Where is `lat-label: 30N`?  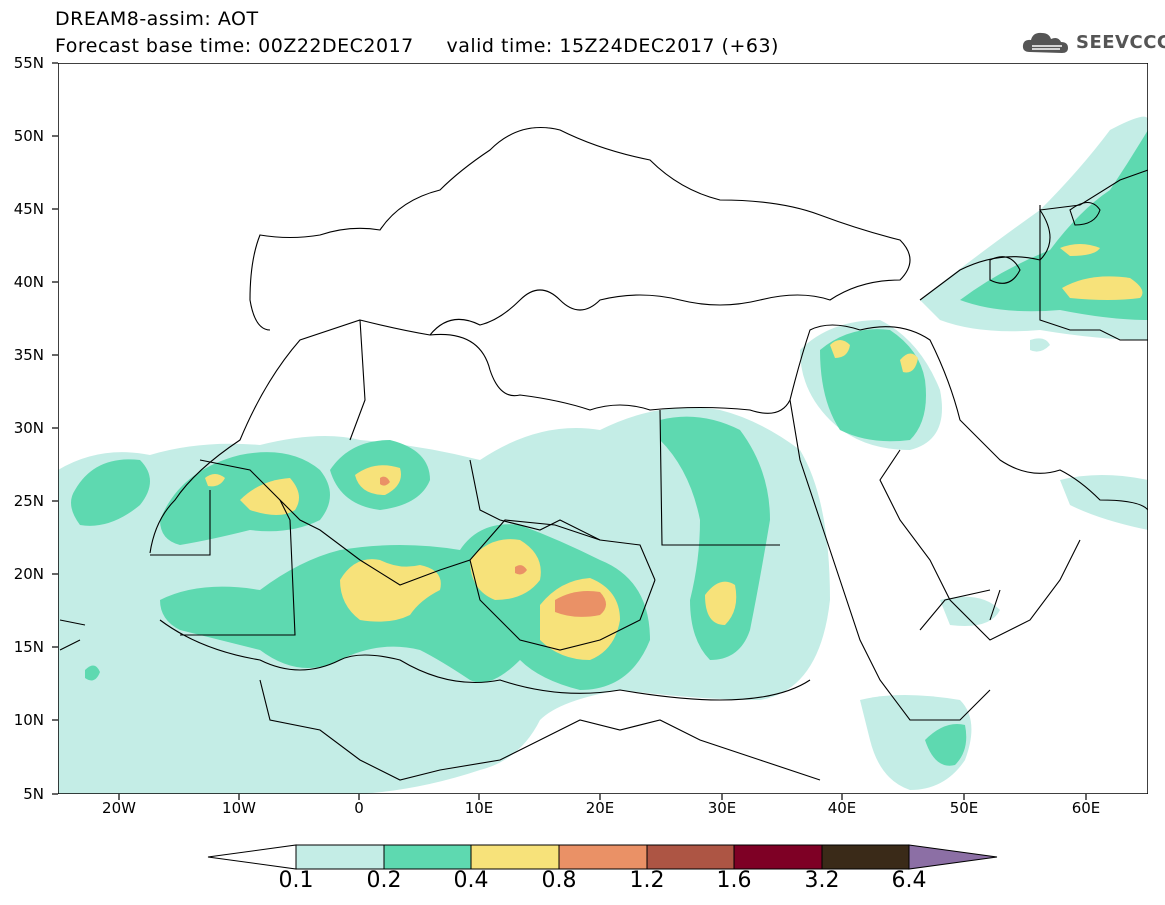 lat-label: 30N is located at coordinates (28, 428).